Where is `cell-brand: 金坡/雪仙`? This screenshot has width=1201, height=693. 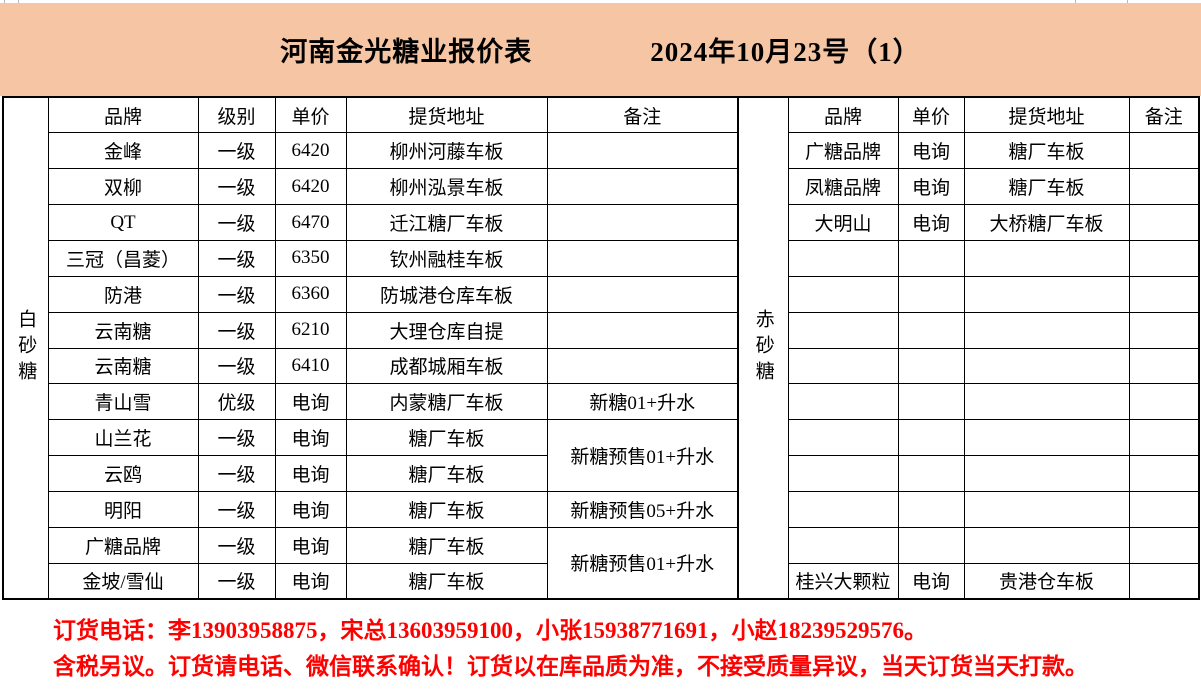
cell-brand: 金坡/雪仙 is located at coordinates (123, 581).